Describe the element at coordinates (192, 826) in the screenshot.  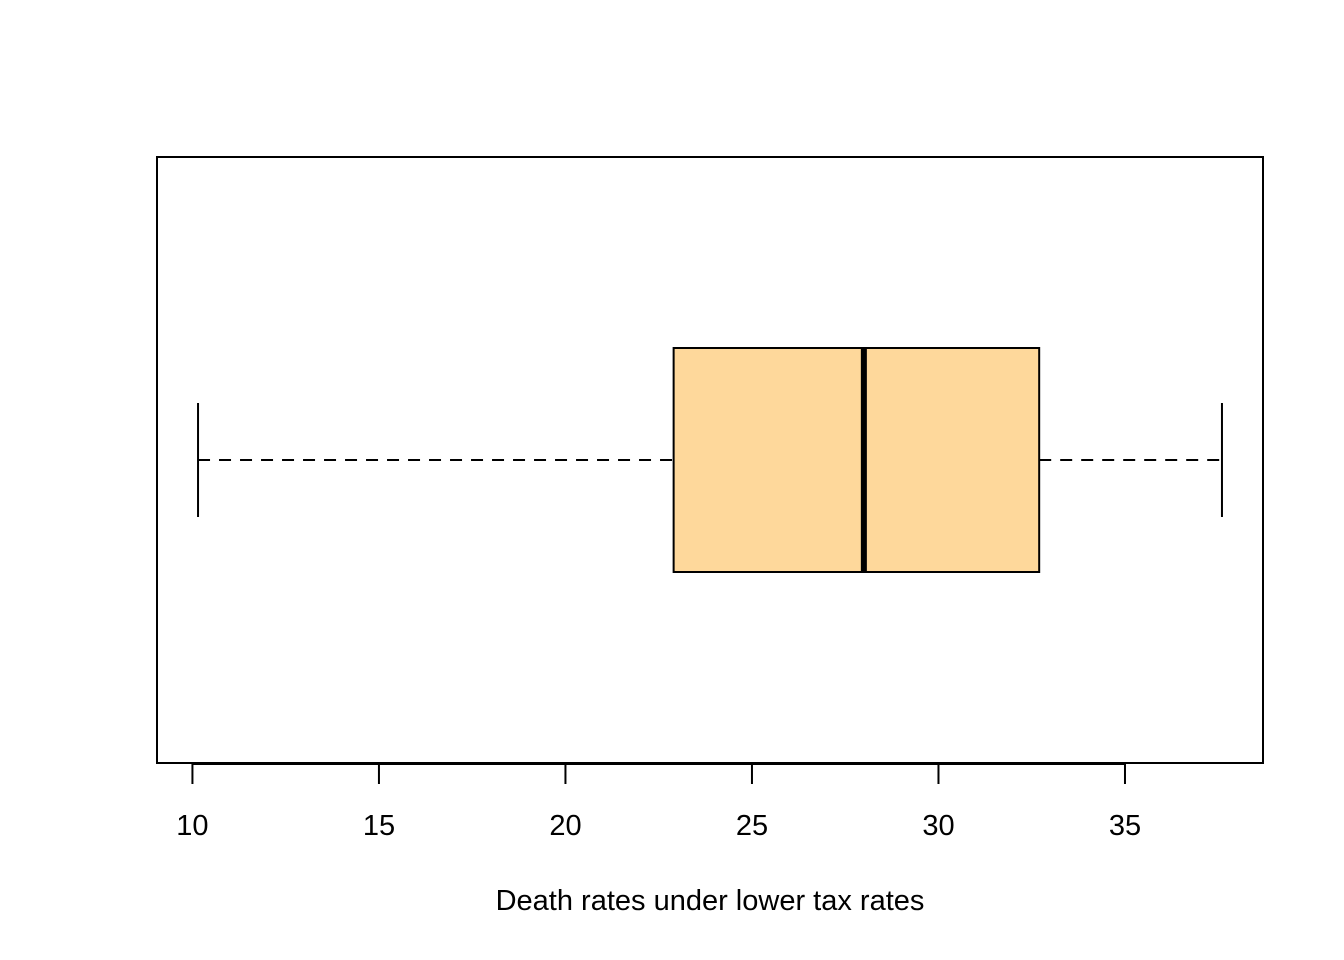
I see `x-tick-label: 10` at that location.